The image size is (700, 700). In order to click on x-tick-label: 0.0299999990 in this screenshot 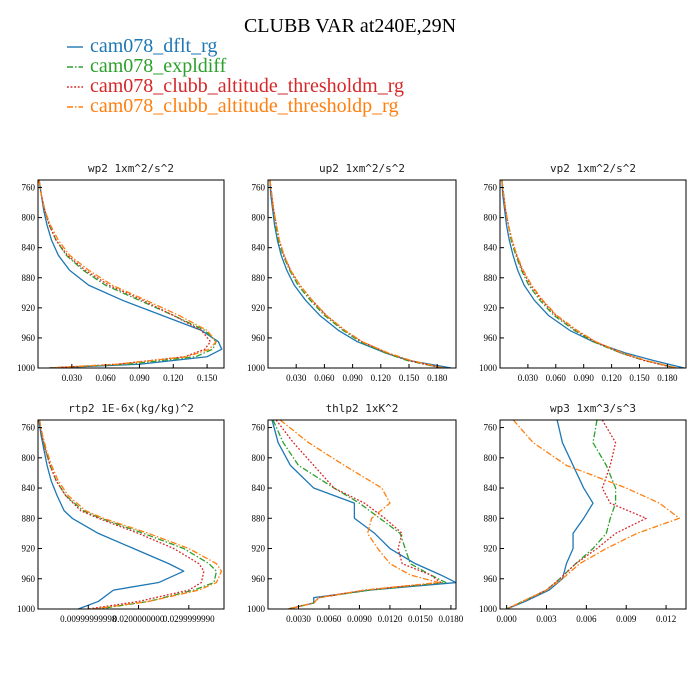, I will do `click(189, 619)`.